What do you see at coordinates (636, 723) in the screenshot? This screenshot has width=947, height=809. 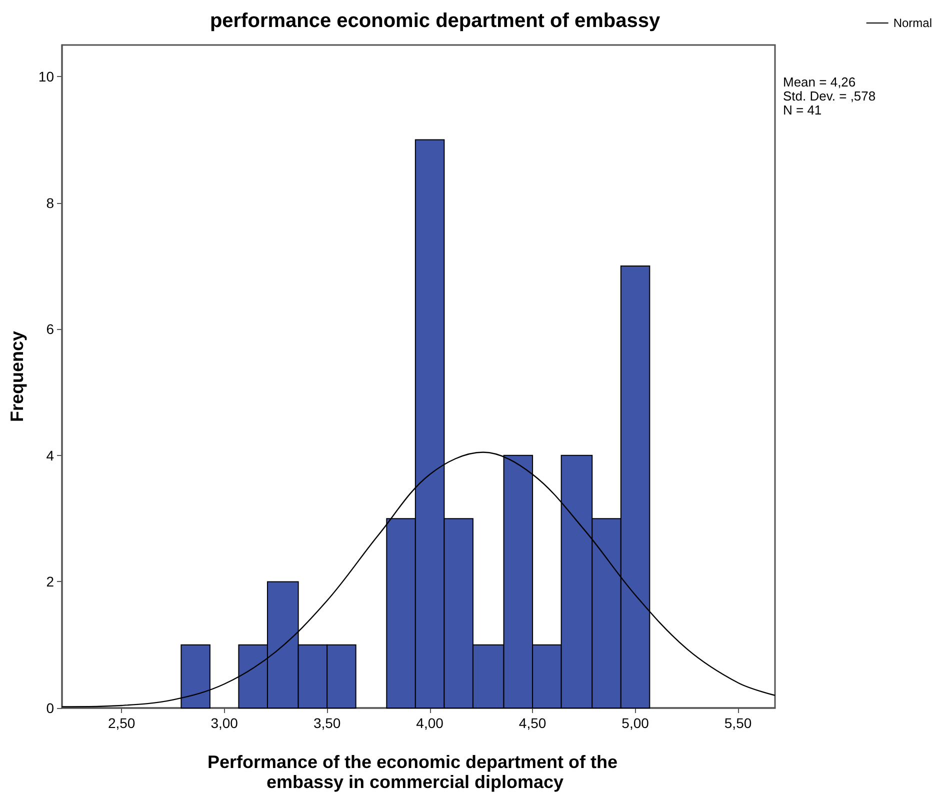 I see `x-tick-label: 5,00` at bounding box center [636, 723].